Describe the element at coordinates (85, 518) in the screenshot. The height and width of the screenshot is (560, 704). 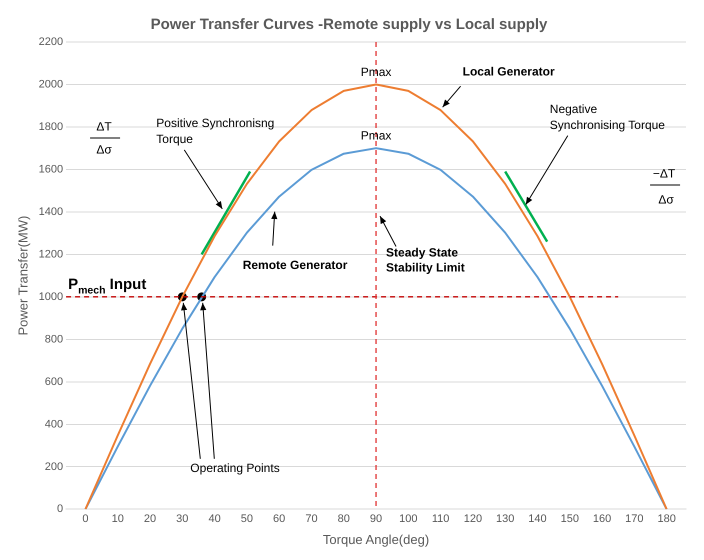
I see `x-tick-label: 0` at that location.